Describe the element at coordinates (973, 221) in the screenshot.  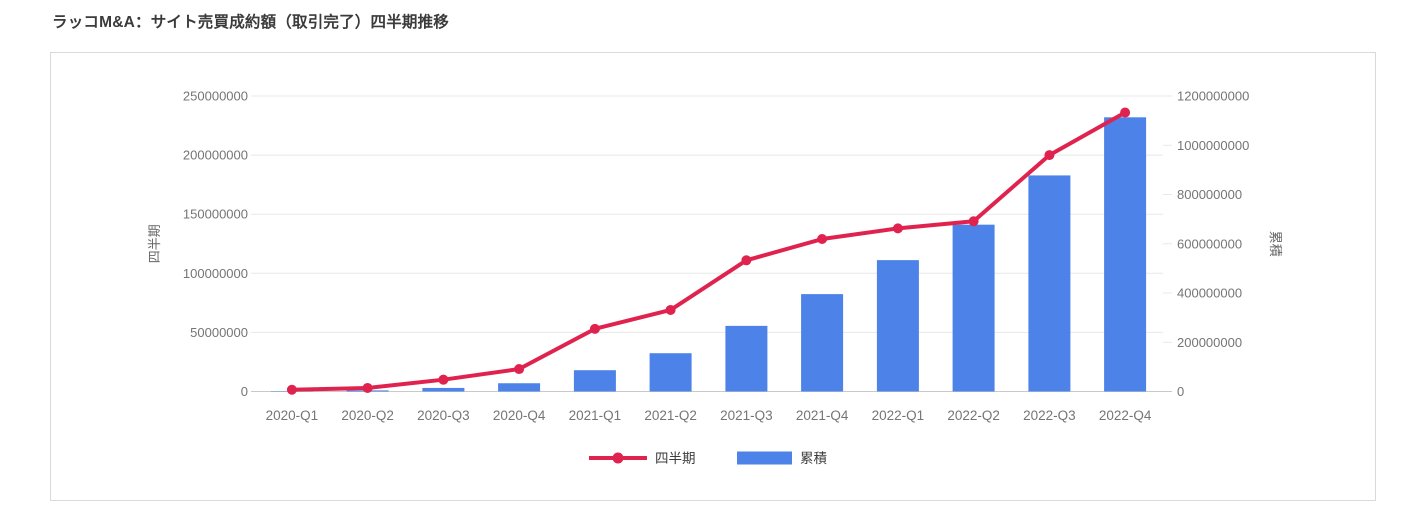
I see `point-2022-Q2` at that location.